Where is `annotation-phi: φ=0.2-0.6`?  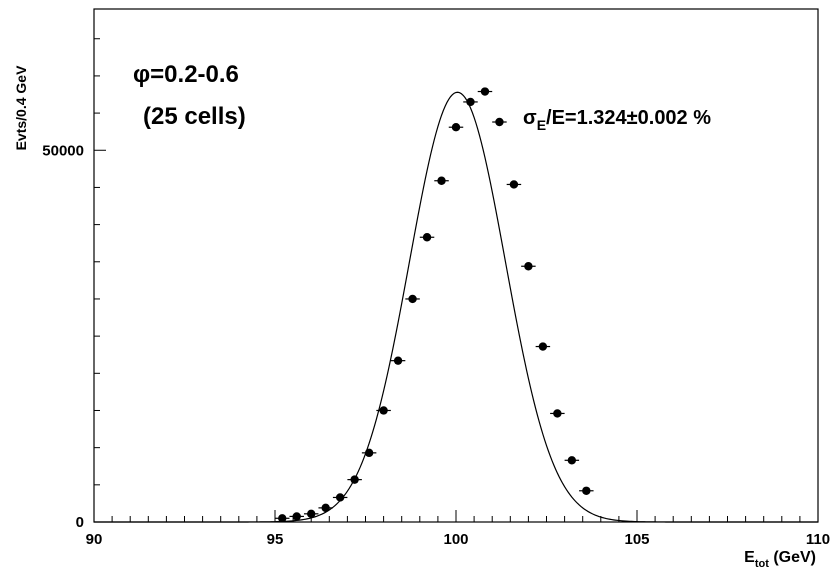 annotation-phi: φ=0.2-0.6 is located at coordinates (186, 74).